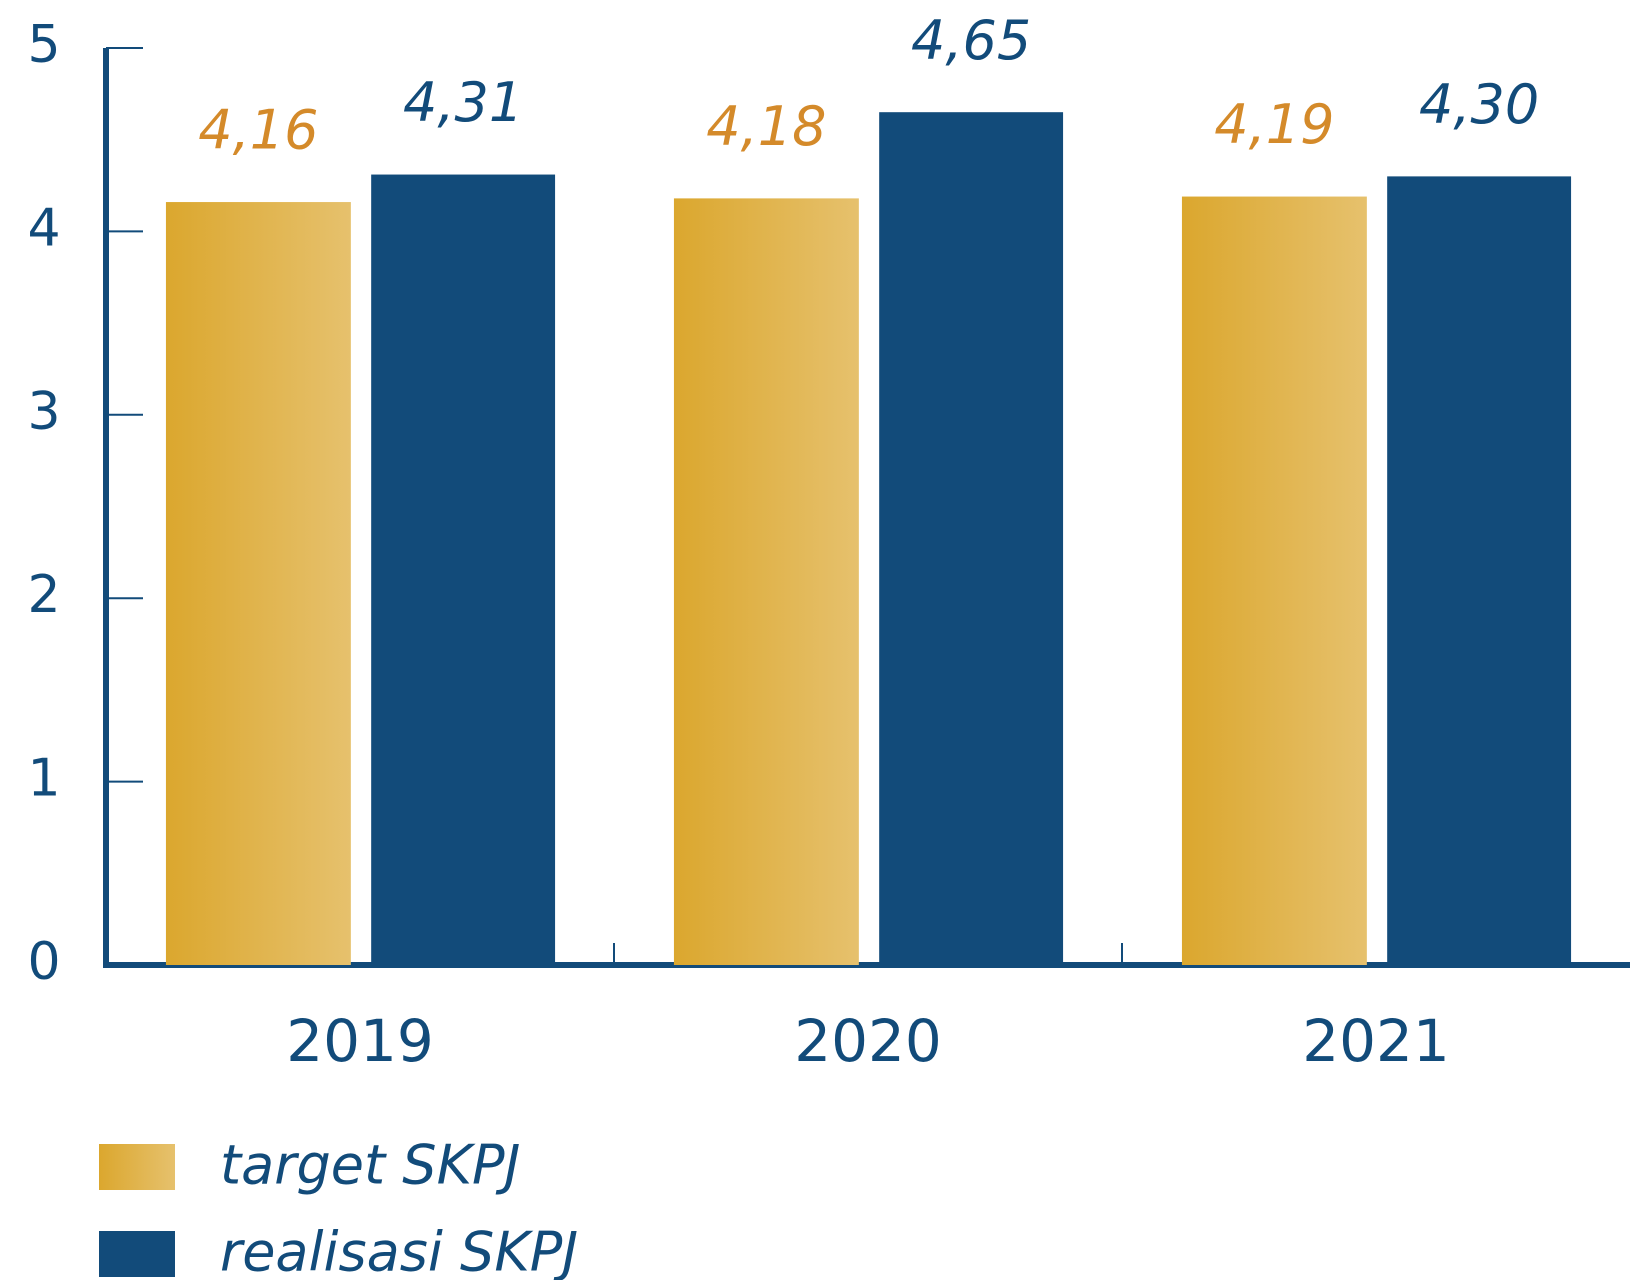 The height and width of the screenshot is (1280, 1630). Describe the element at coordinates (258, 130) in the screenshot. I see `data-label: 4,16` at that location.